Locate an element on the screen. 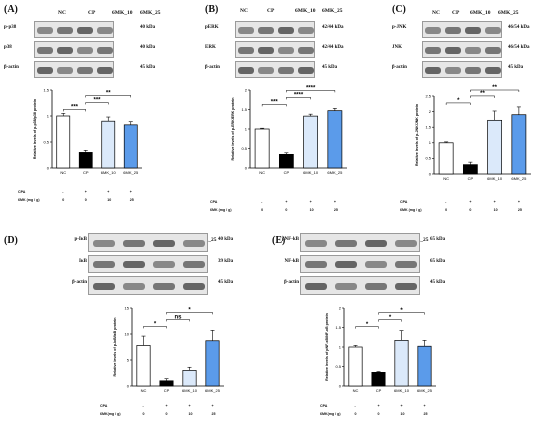 The height and width of the screenshot is (448, 550). y-axis-title: Relative levels of p-JNK/JNK protein is located at coordinates (417, 135).